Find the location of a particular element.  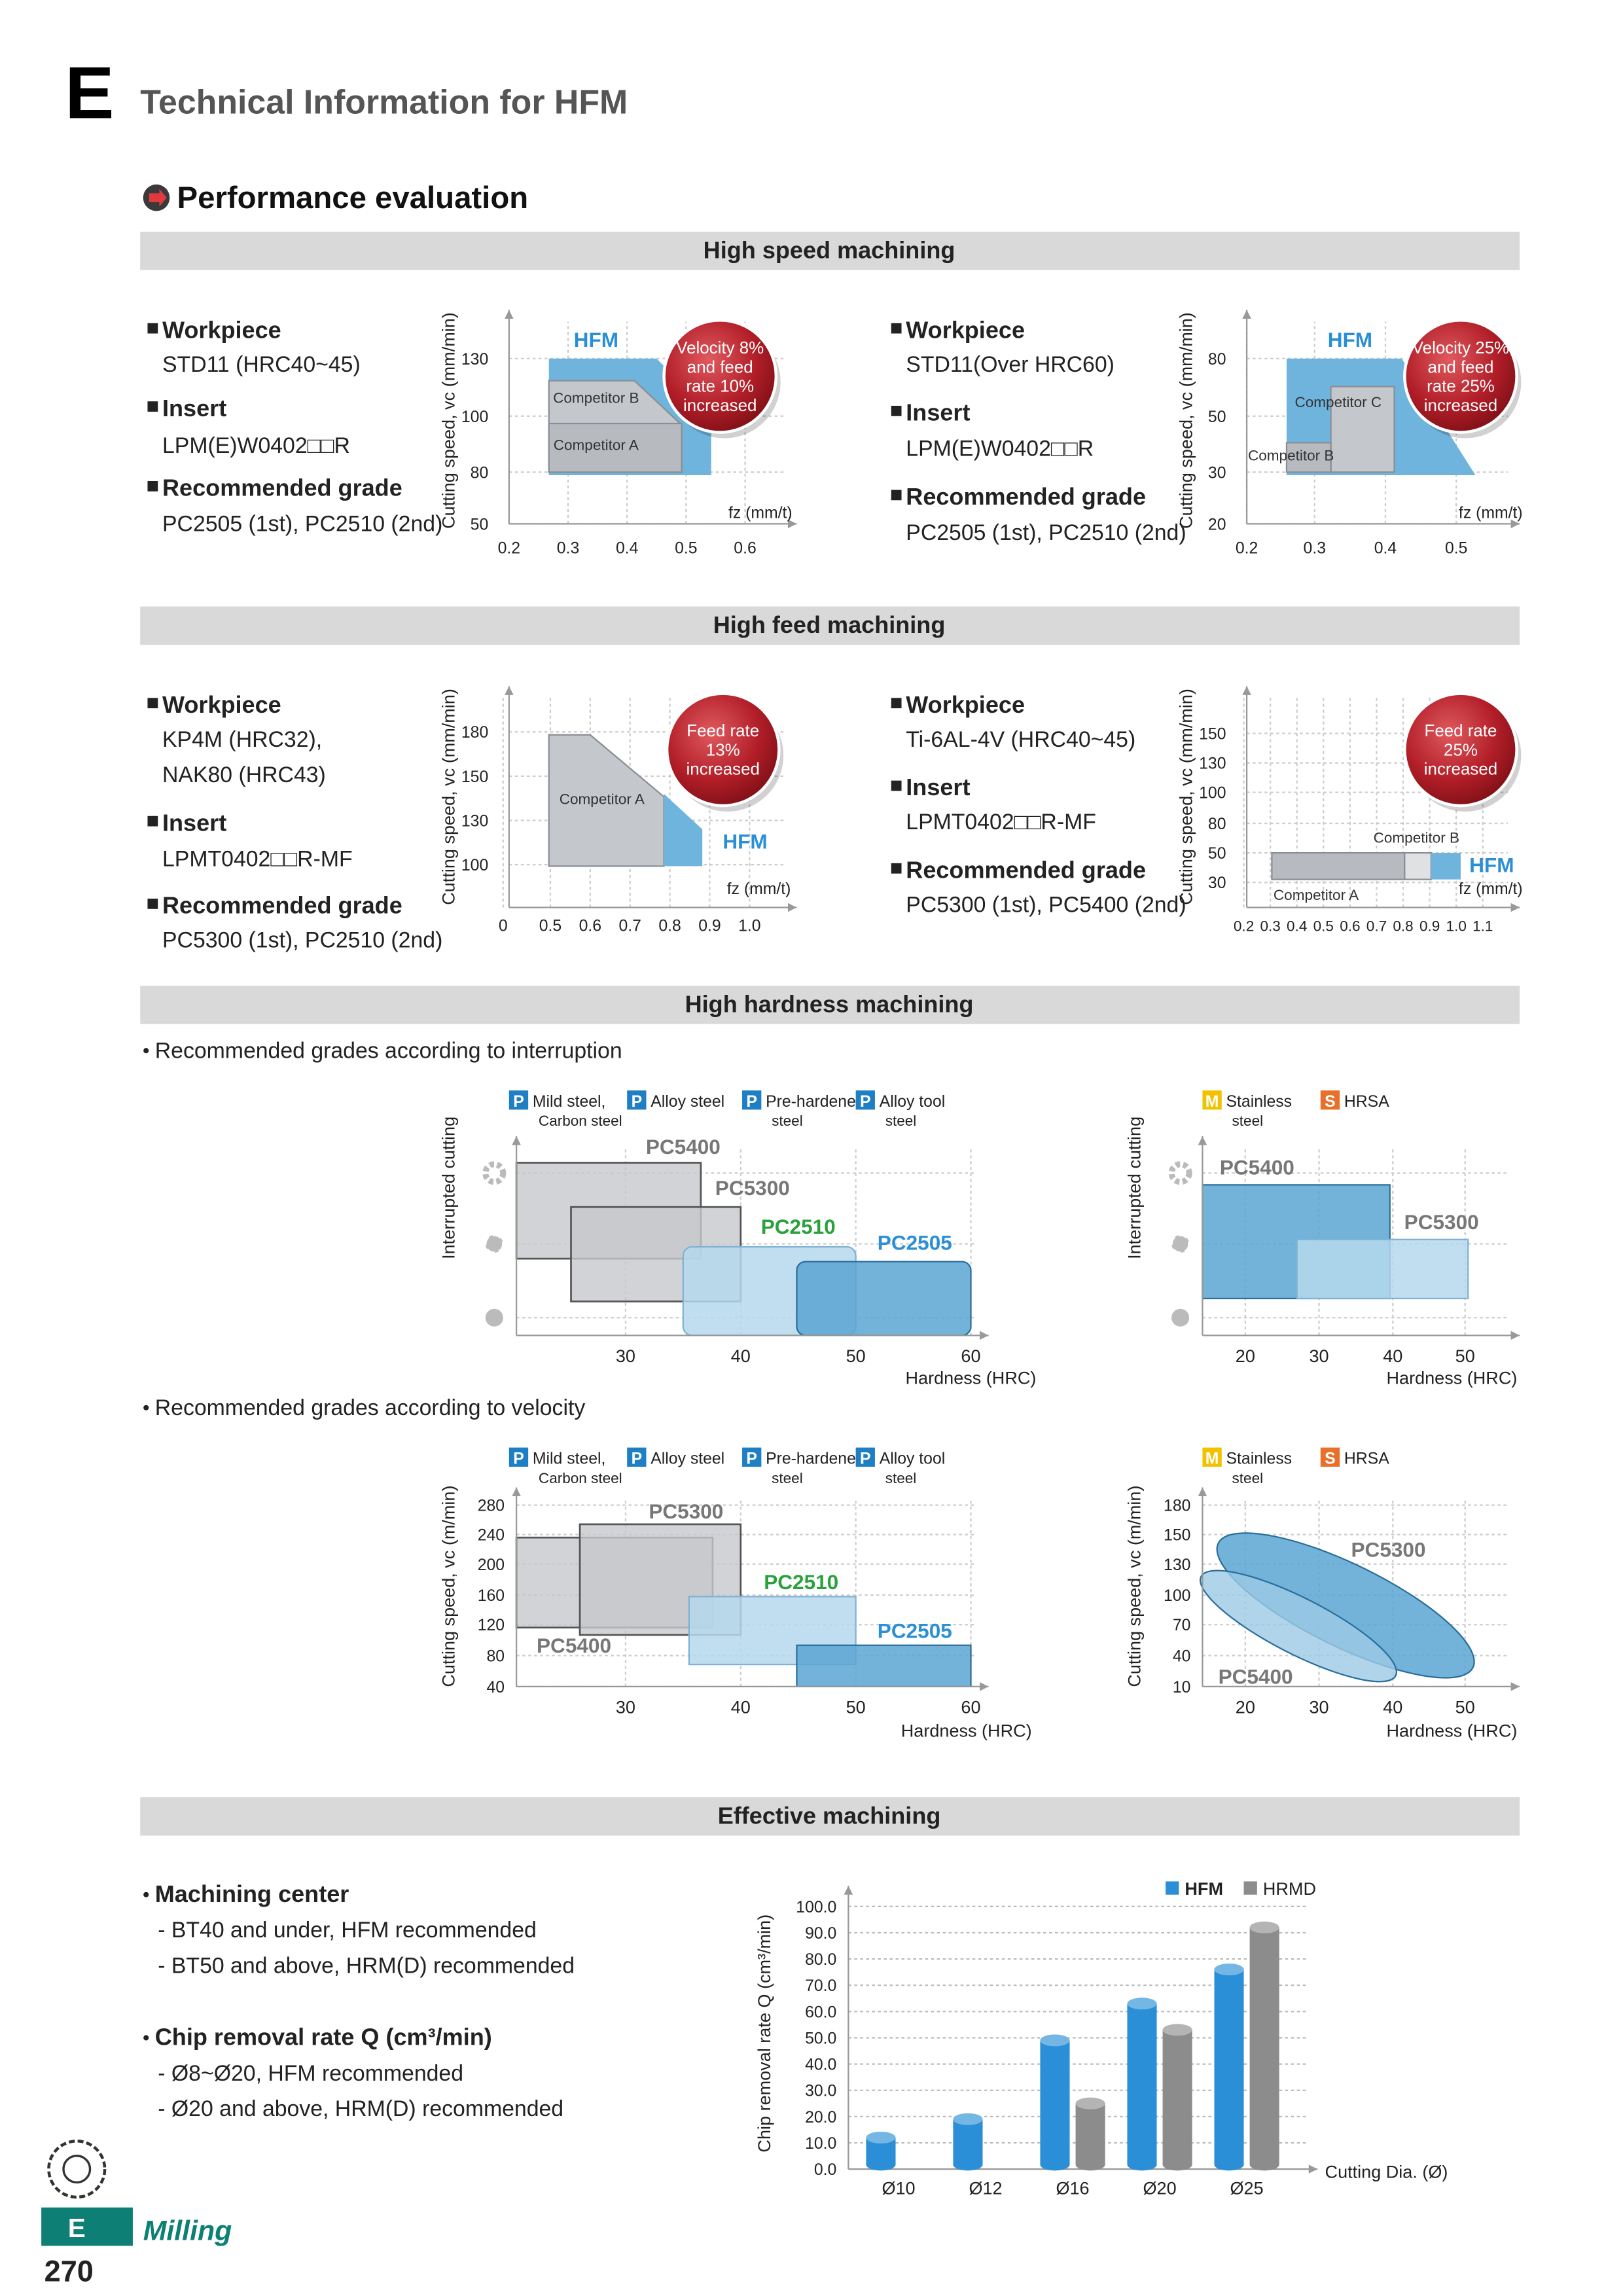

grade-label: PC5300 is located at coordinates (752, 1188).